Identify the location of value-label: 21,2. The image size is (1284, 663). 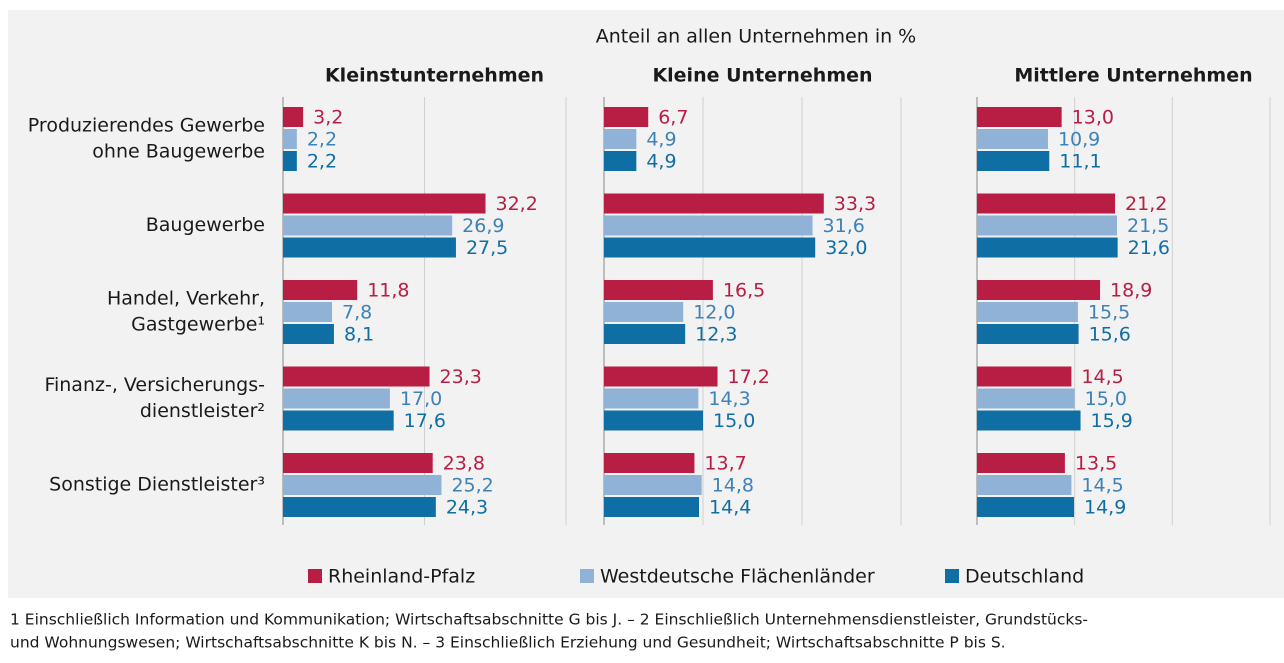
(1146, 204).